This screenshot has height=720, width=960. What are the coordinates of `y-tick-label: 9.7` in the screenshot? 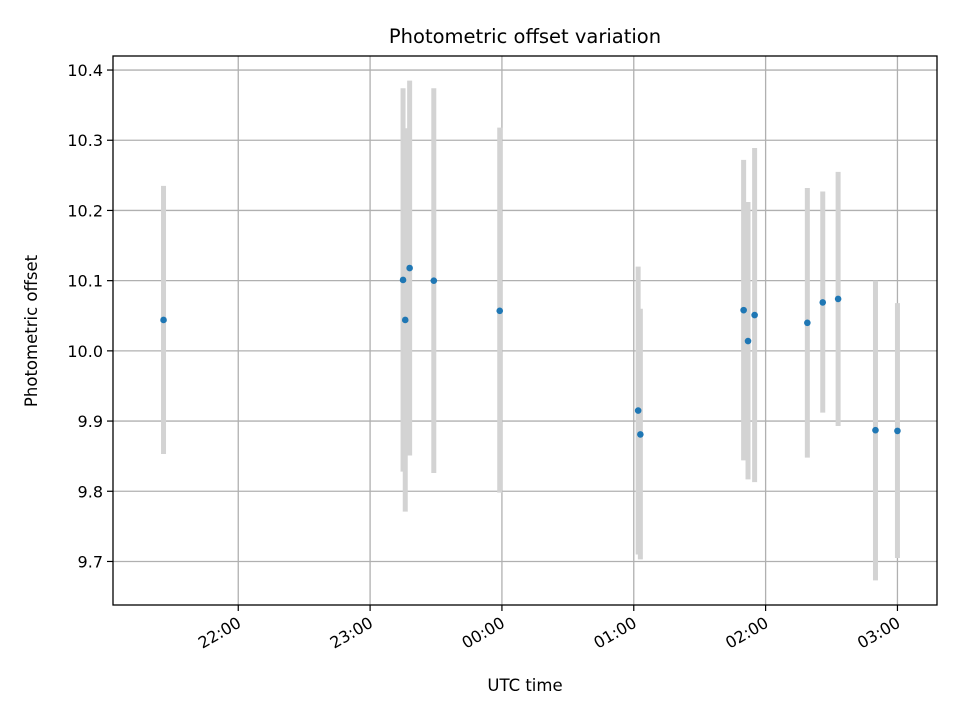 It's located at (90, 561).